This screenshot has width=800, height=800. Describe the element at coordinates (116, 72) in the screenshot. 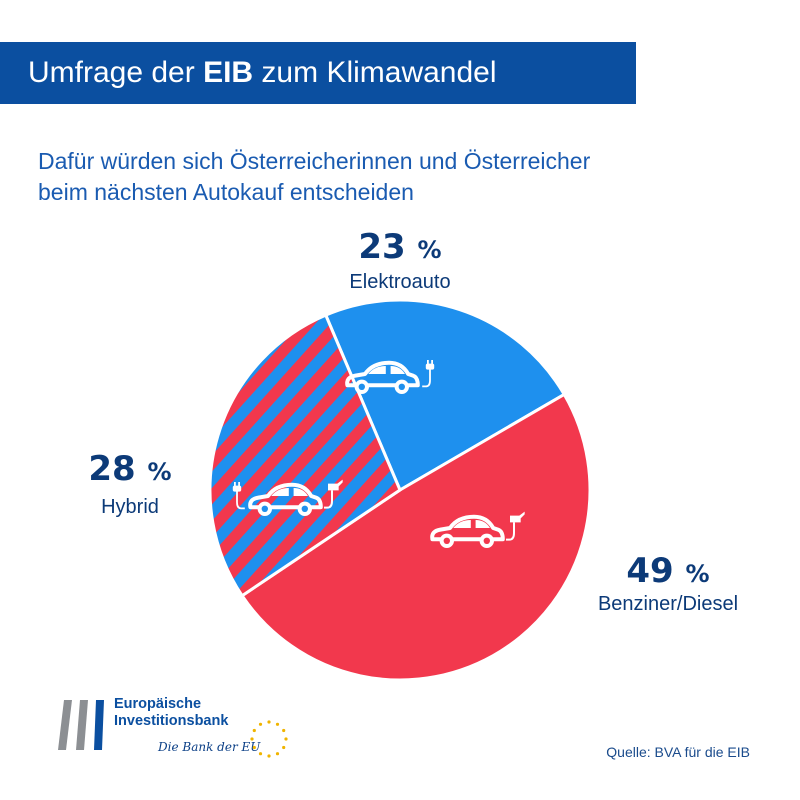

I see `title-pre: Umfrage der` at that location.